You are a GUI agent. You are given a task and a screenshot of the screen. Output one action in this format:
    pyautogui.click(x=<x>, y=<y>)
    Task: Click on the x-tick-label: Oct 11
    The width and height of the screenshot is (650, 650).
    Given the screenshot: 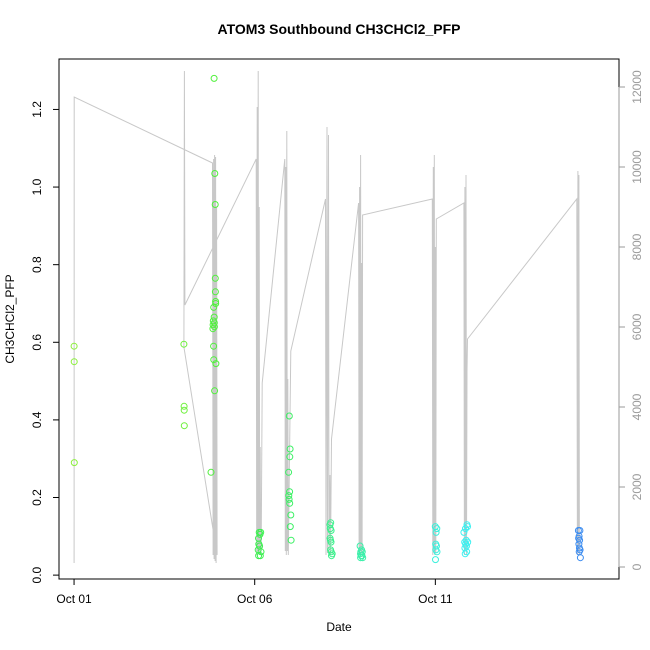 What is the action you would take?
    pyautogui.click(x=435, y=599)
    